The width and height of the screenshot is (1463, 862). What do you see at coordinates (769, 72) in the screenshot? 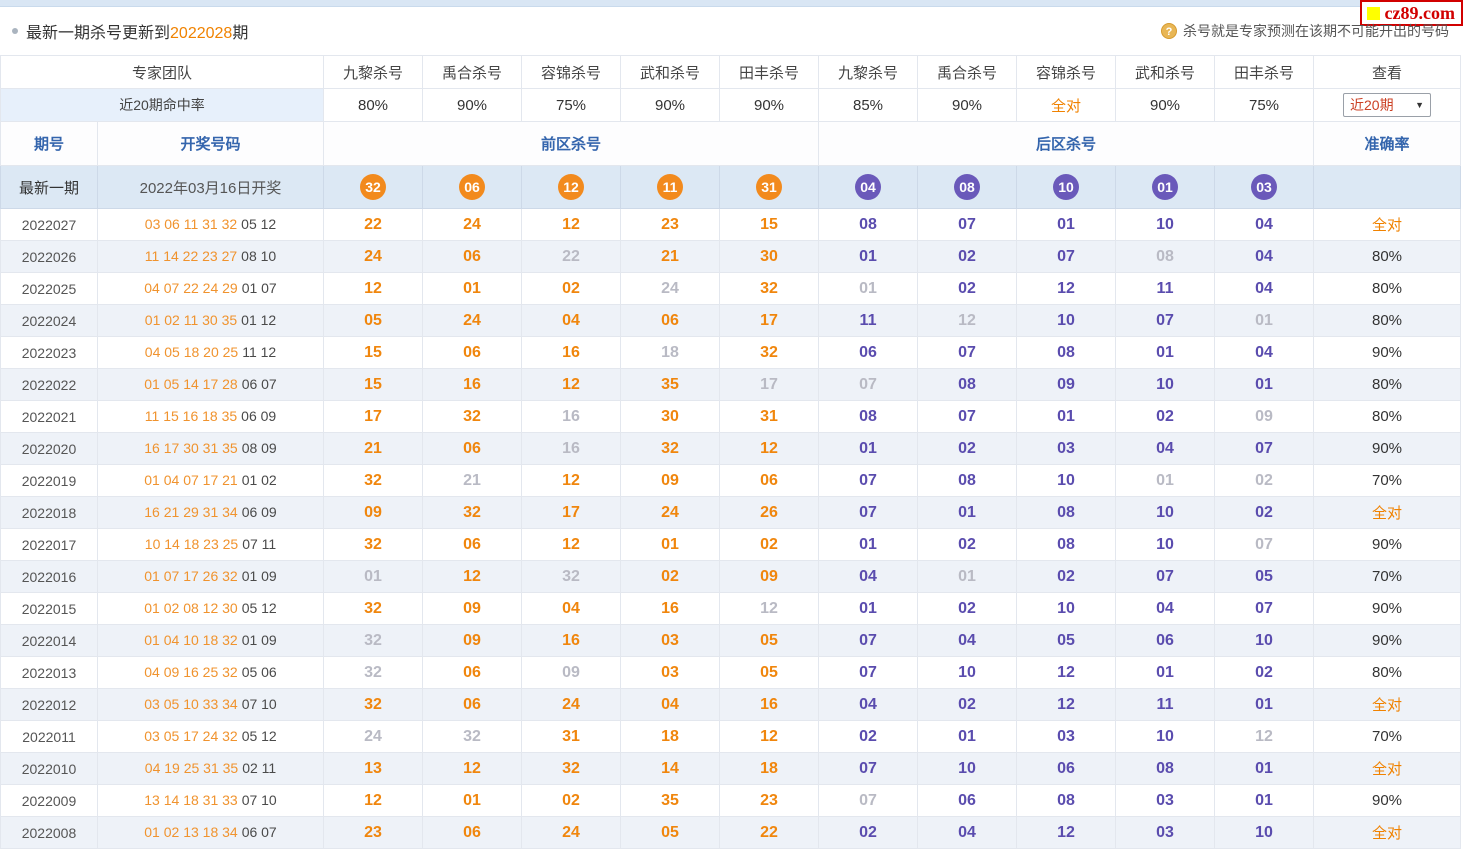
I see `expert-column-header-4: 田丰杀号` at bounding box center [769, 72].